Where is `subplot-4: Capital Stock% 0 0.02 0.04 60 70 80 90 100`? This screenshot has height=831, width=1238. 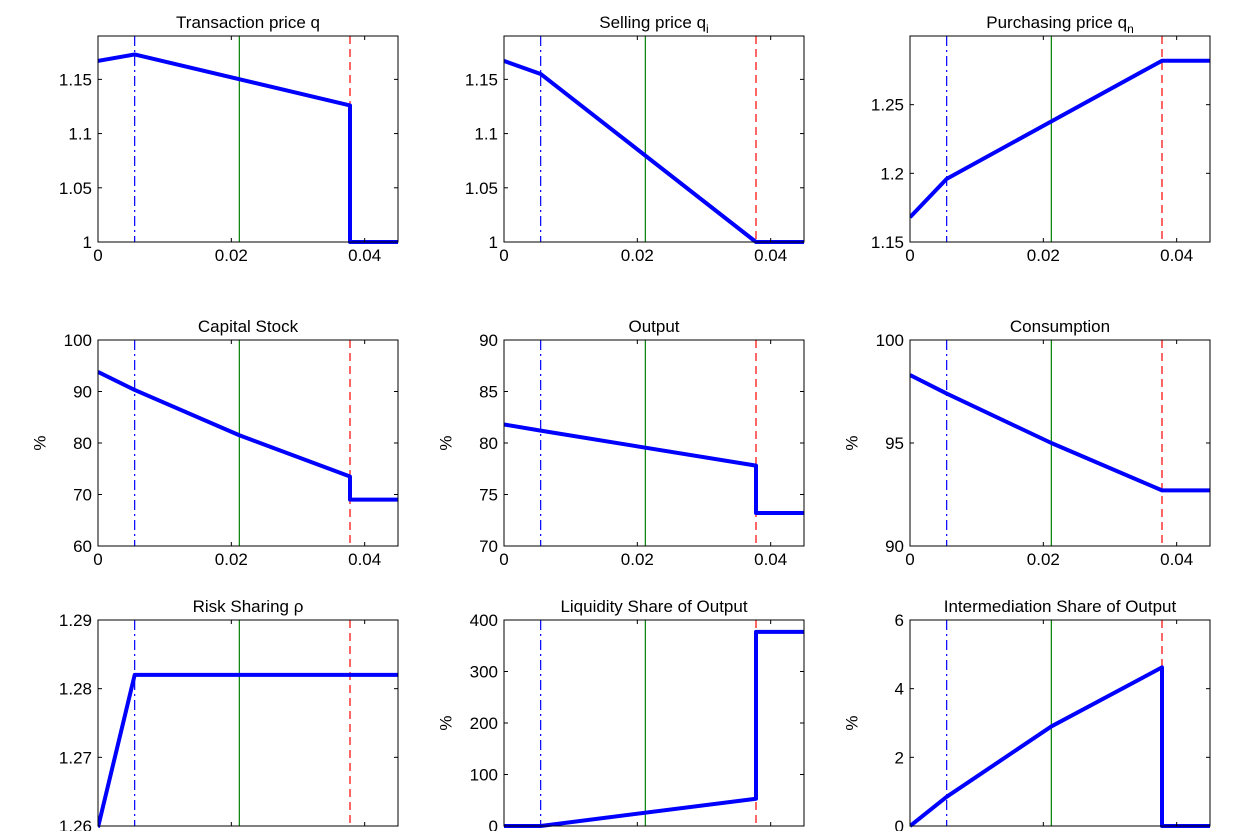 subplot-4: Capital Stock% 0 0.02 0.04 60 70 80 90 100 is located at coordinates (214, 443).